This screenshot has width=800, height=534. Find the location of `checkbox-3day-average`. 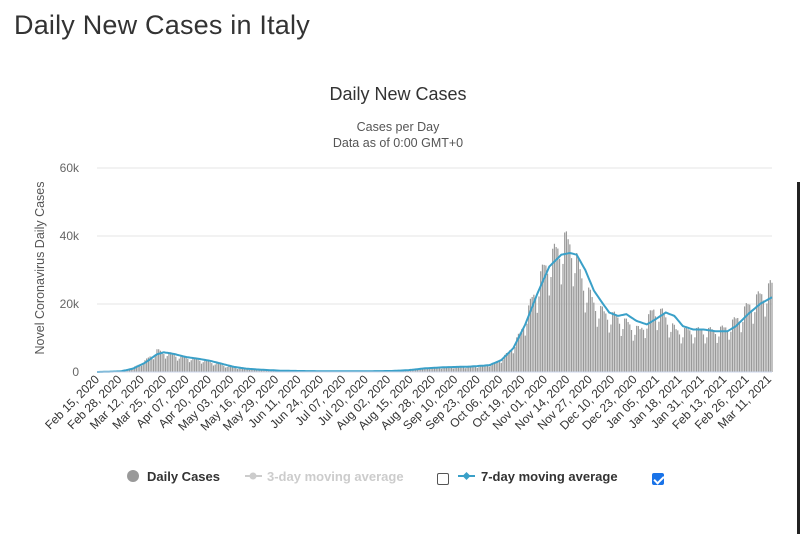

checkbox-3day-average is located at coordinates (443, 479).